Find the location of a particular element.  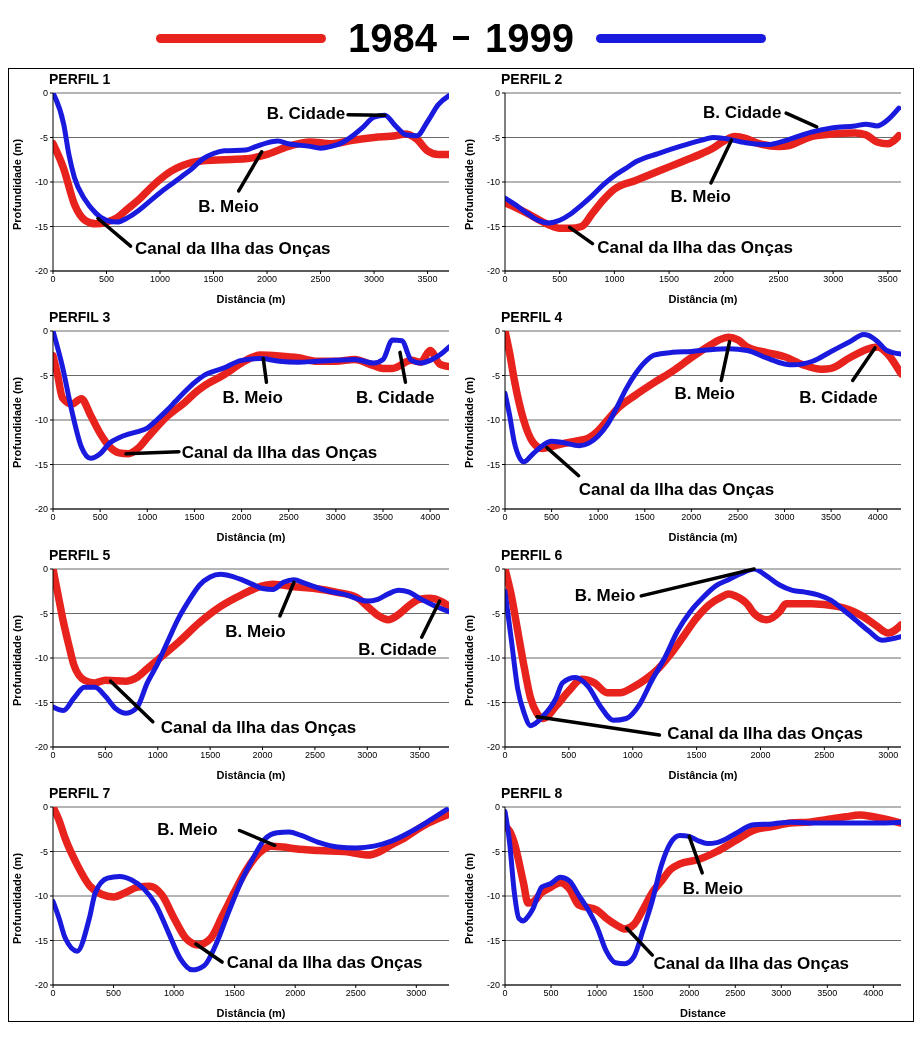

chart-title: PERFIL 1 is located at coordinates (80, 79).